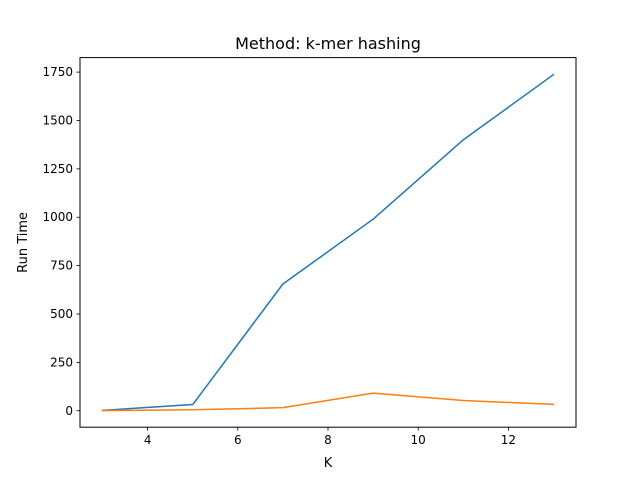 The image size is (640, 480). What do you see at coordinates (328, 402) in the screenshot?
I see `series-2-line` at bounding box center [328, 402].